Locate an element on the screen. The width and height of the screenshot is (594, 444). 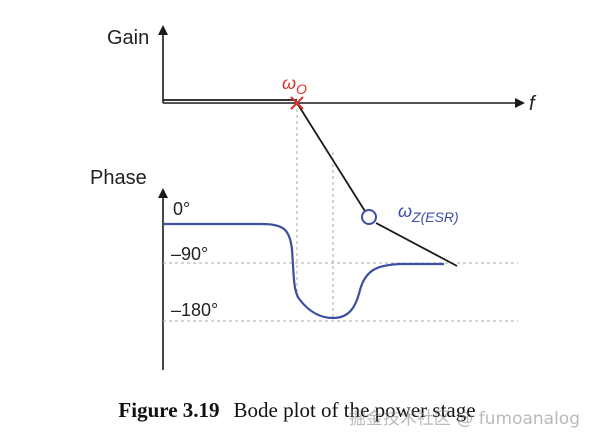
phase-tick-0: 0° is located at coordinates (181, 209).